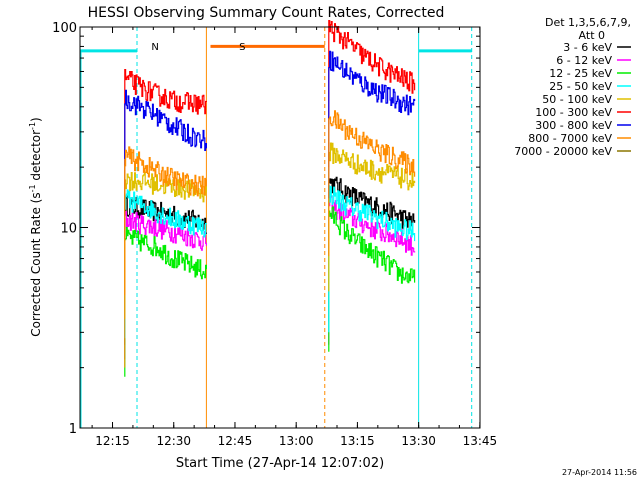 The image size is (640, 480). What do you see at coordinates (577, 99) in the screenshot?
I see `legend-label: 50 - 100 keV` at bounding box center [577, 99].